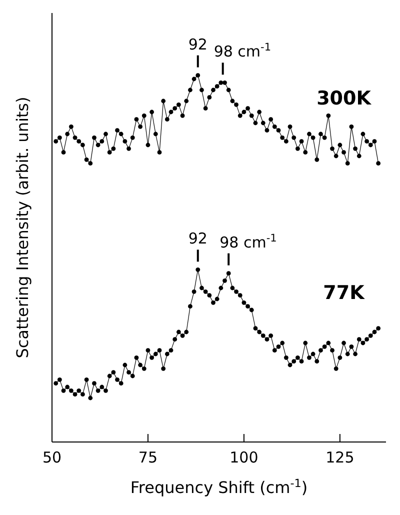 The image size is (400, 515). Describe the element at coordinates (340, 457) in the screenshot. I see `x-tick-label: 125` at that location.